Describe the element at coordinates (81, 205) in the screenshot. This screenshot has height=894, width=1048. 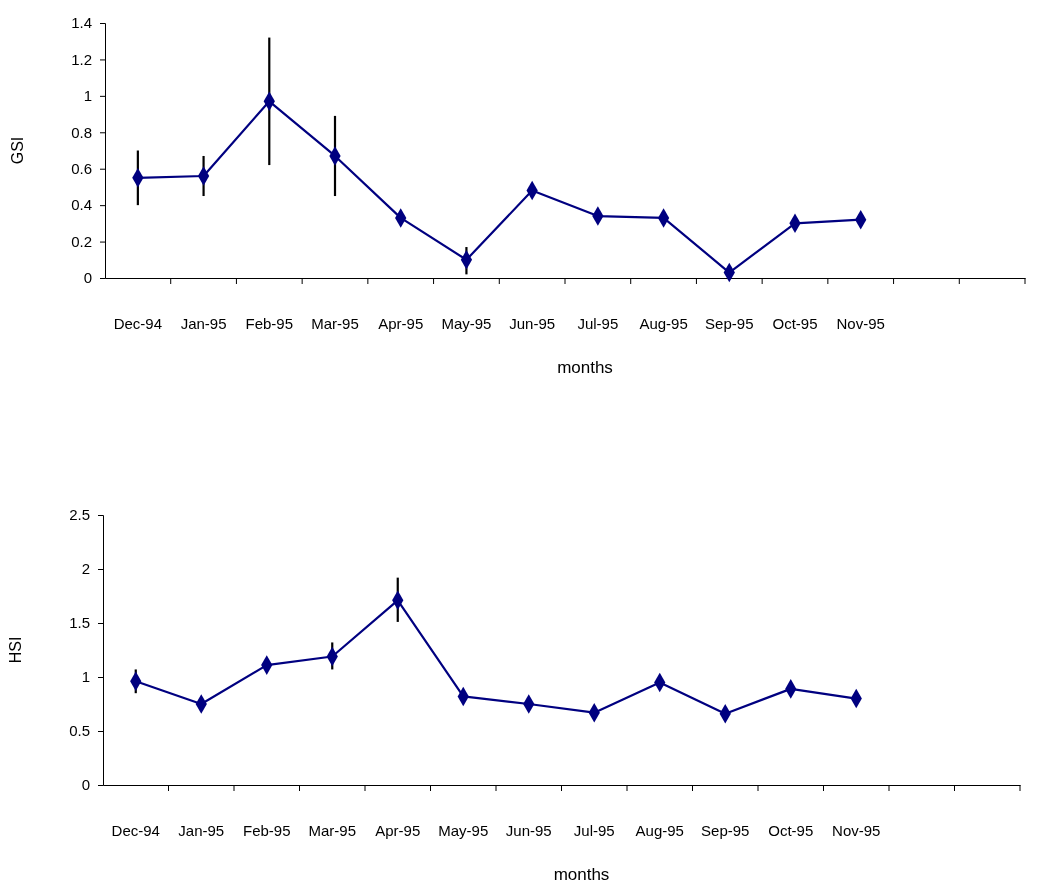
I see `y-tick-label: 0.4` at that location.